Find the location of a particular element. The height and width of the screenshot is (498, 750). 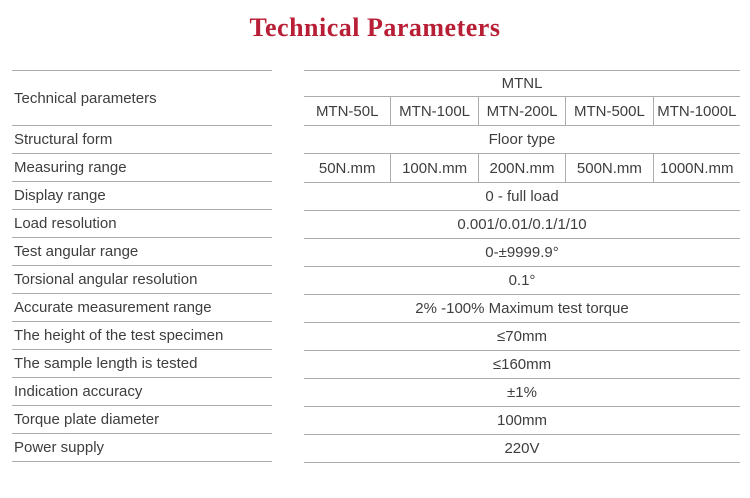

row-label-test-angular-range: Test angular range is located at coordinates (142, 252).